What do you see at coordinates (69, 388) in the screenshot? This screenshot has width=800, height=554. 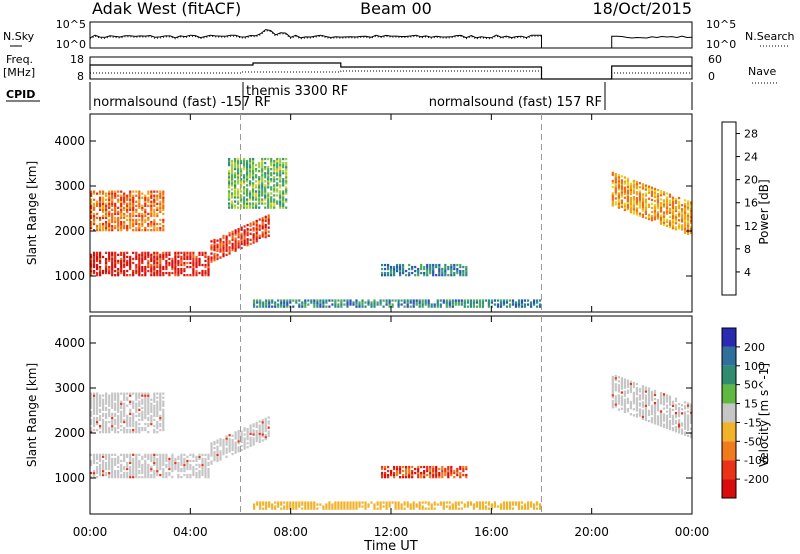 I see `y-tick-label: 3000` at bounding box center [69, 388].